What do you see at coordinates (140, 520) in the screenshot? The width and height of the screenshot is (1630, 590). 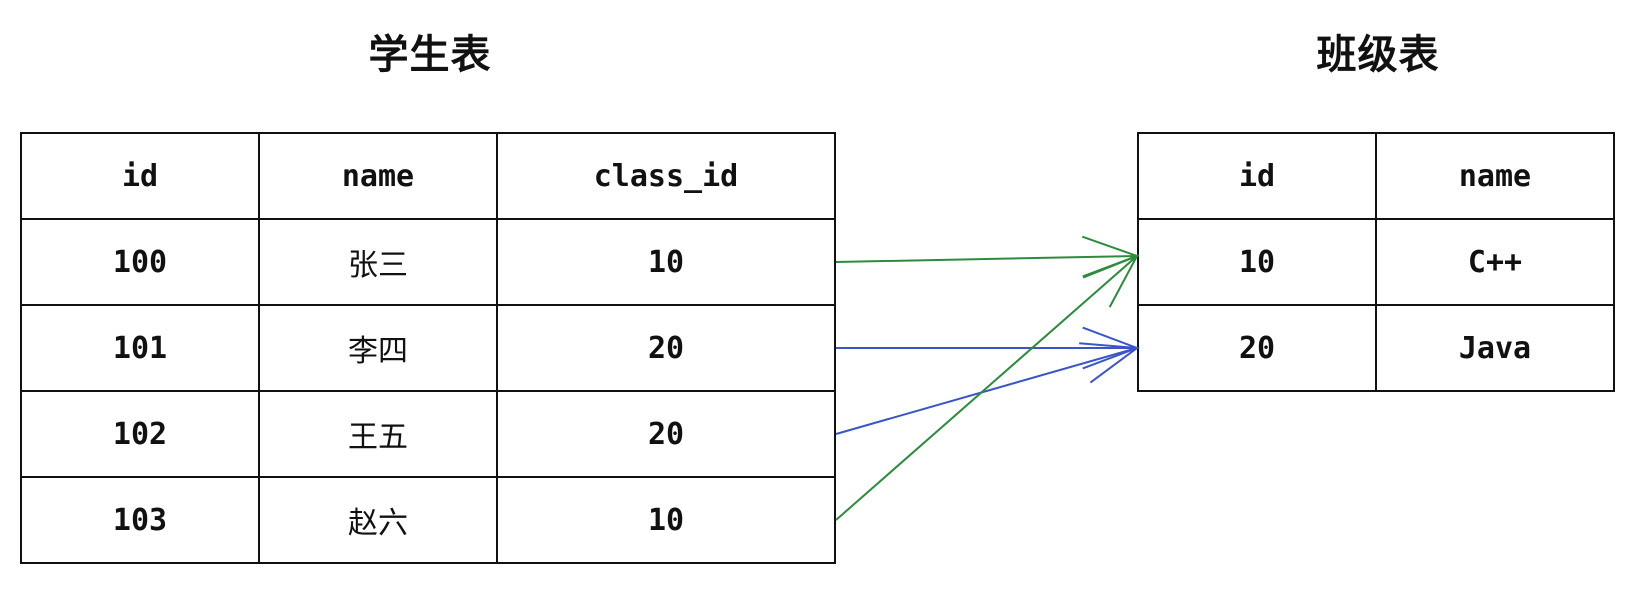 I see `student-id-cell: 103` at bounding box center [140, 520].